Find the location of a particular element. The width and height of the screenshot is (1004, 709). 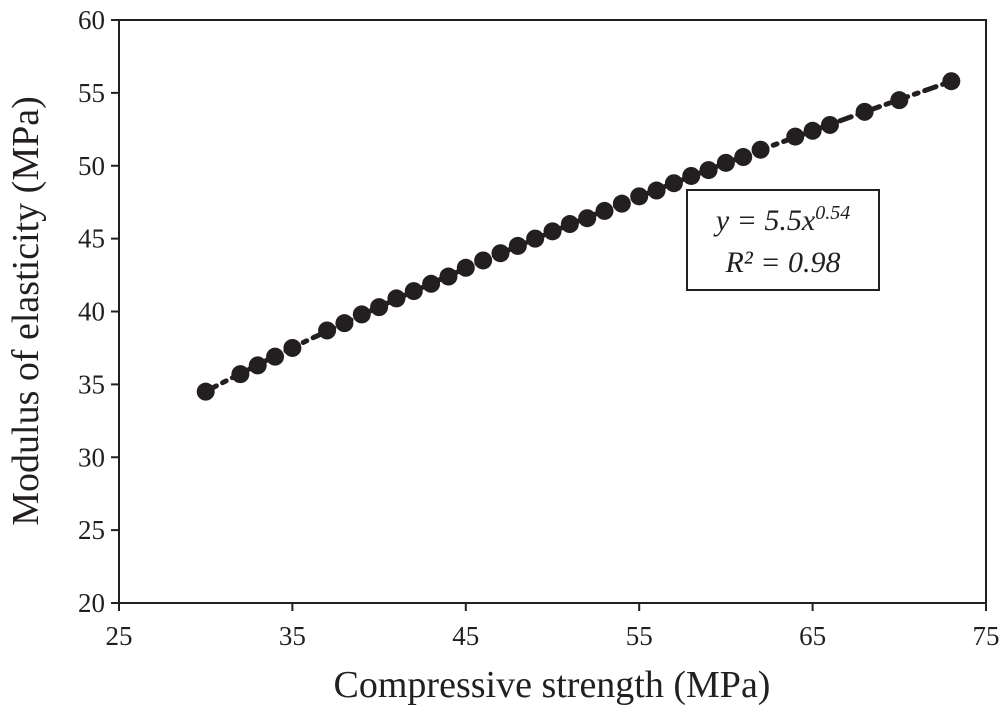

y-tick-label: 50 is located at coordinates (91, 166).